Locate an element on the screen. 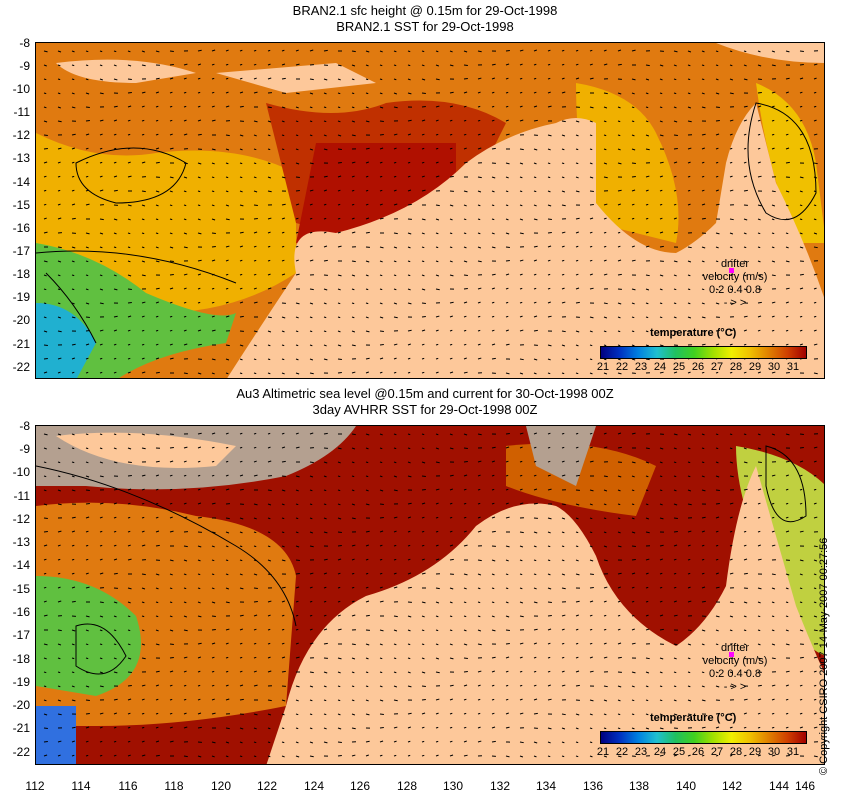  y-tick-label: -11 is located at coordinates (21, 496).